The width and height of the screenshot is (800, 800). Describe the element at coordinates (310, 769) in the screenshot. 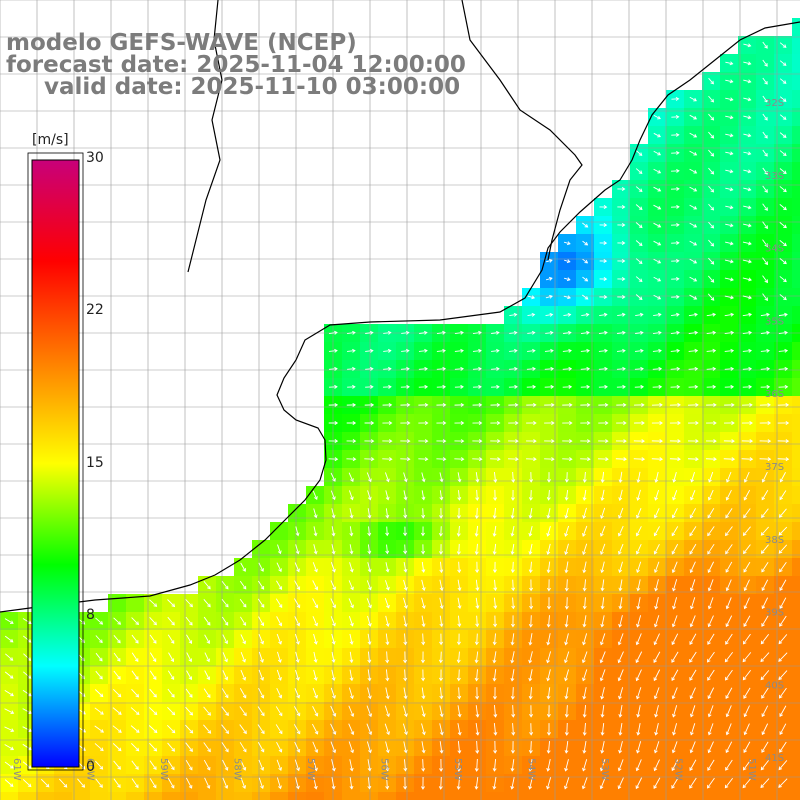

I see `longitude-label: 57W` at that location.